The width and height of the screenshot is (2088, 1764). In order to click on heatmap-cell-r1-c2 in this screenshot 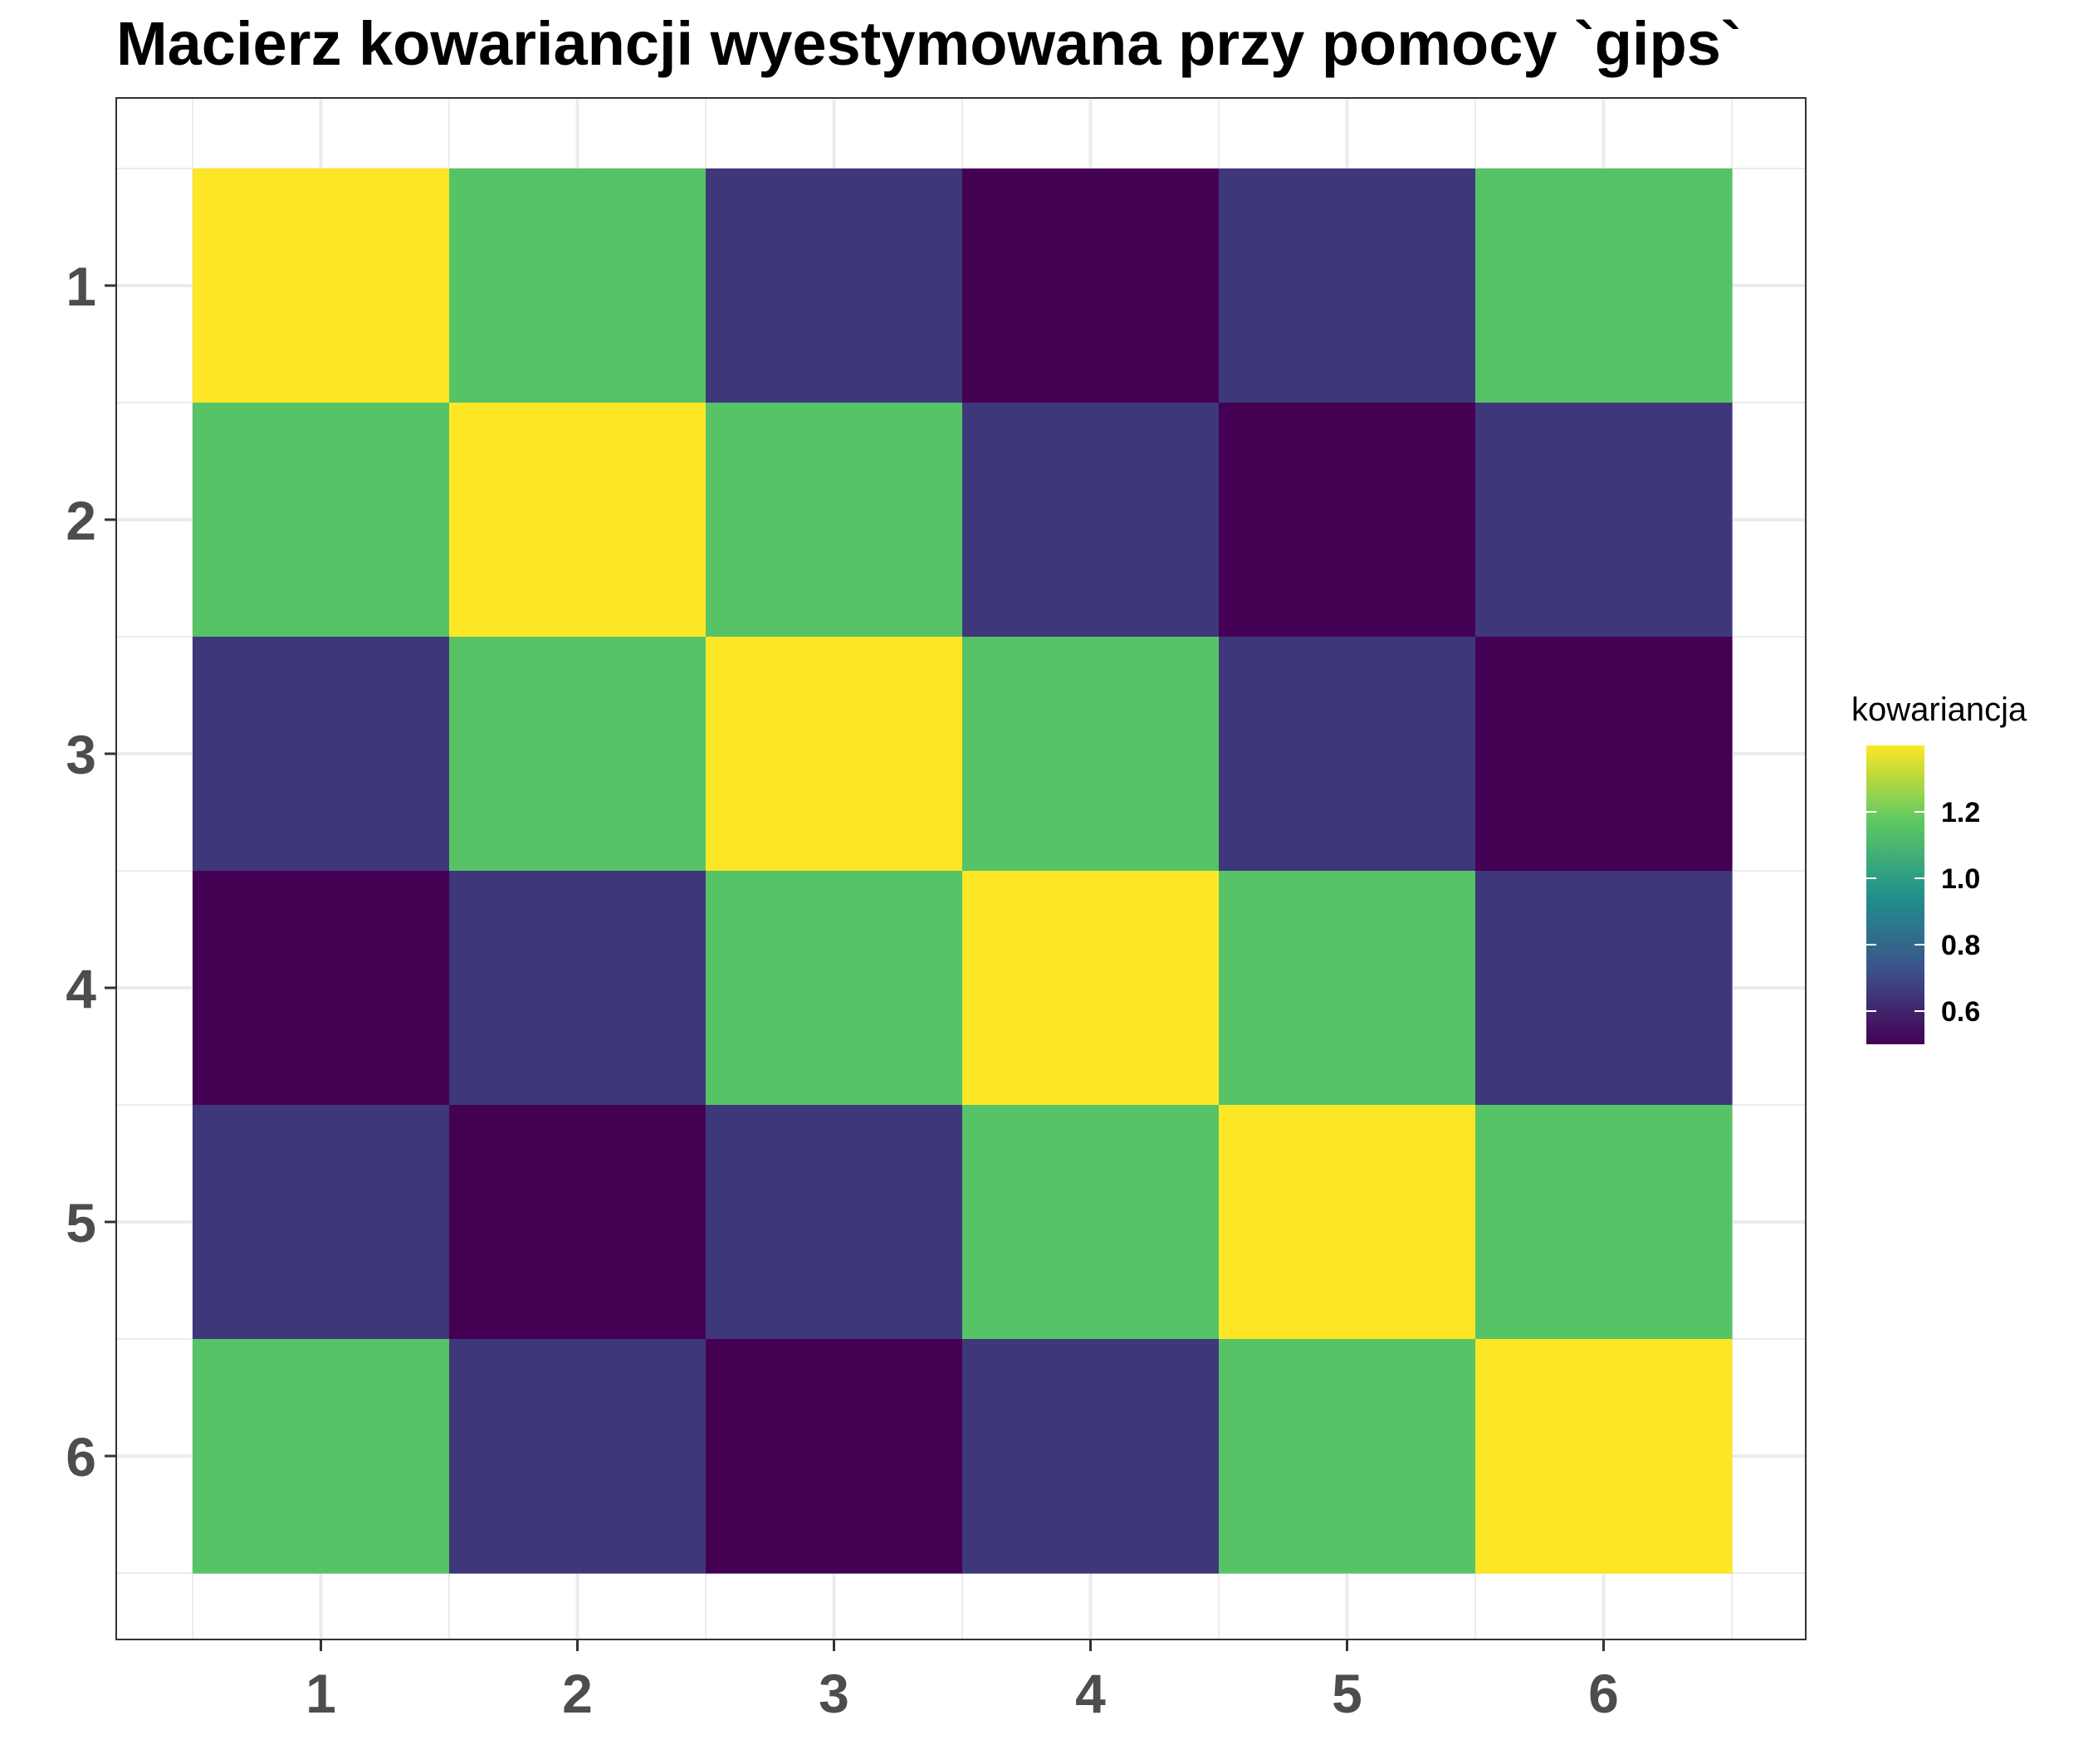, I will do `click(578, 286)`.